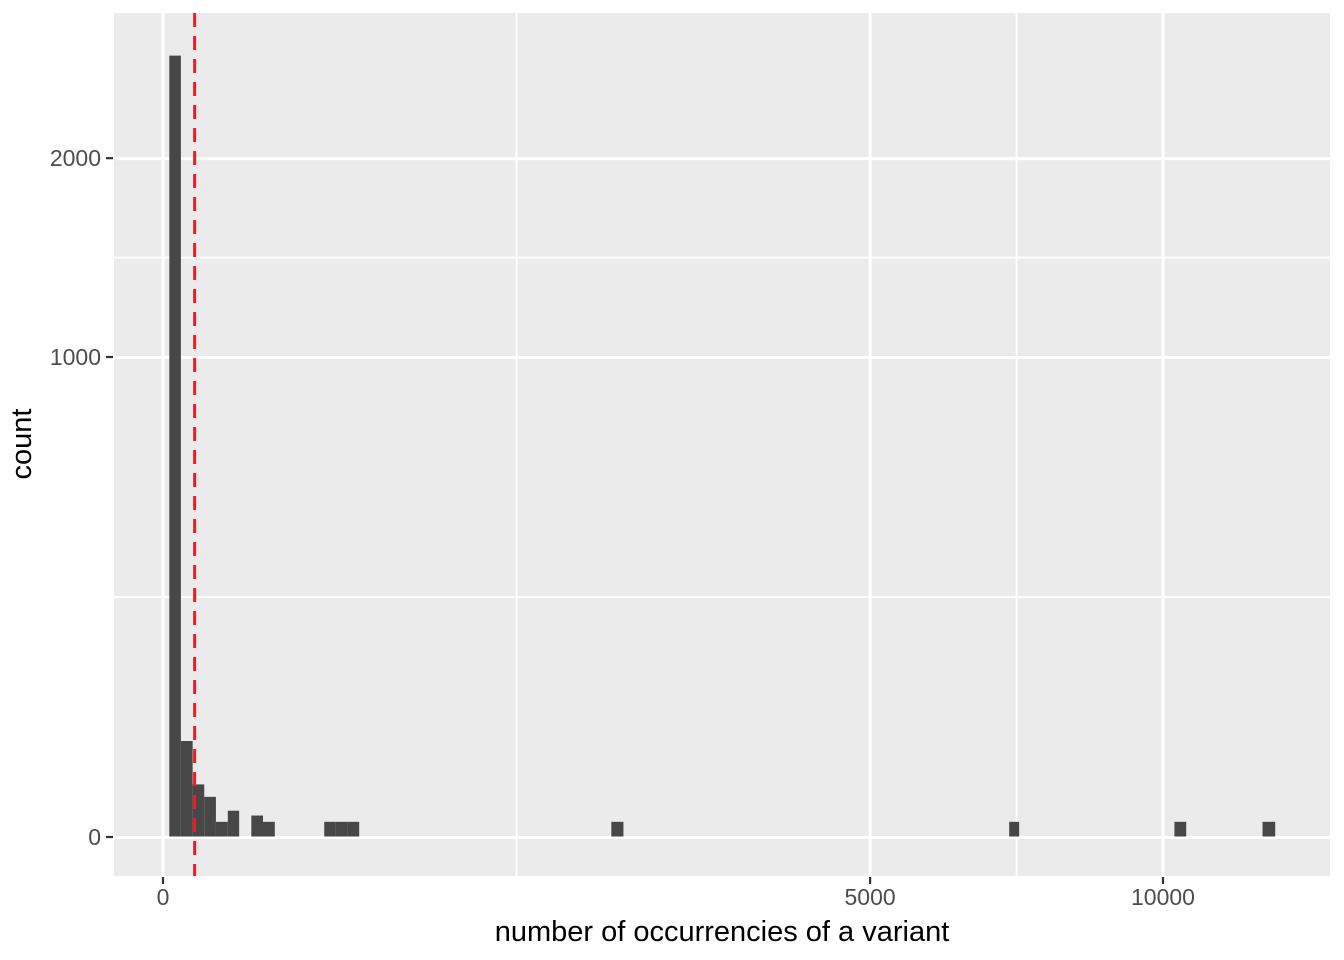 The height and width of the screenshot is (960, 1344). What do you see at coordinates (94, 837) in the screenshot?
I see `y-axis-tick-label: 0` at bounding box center [94, 837].